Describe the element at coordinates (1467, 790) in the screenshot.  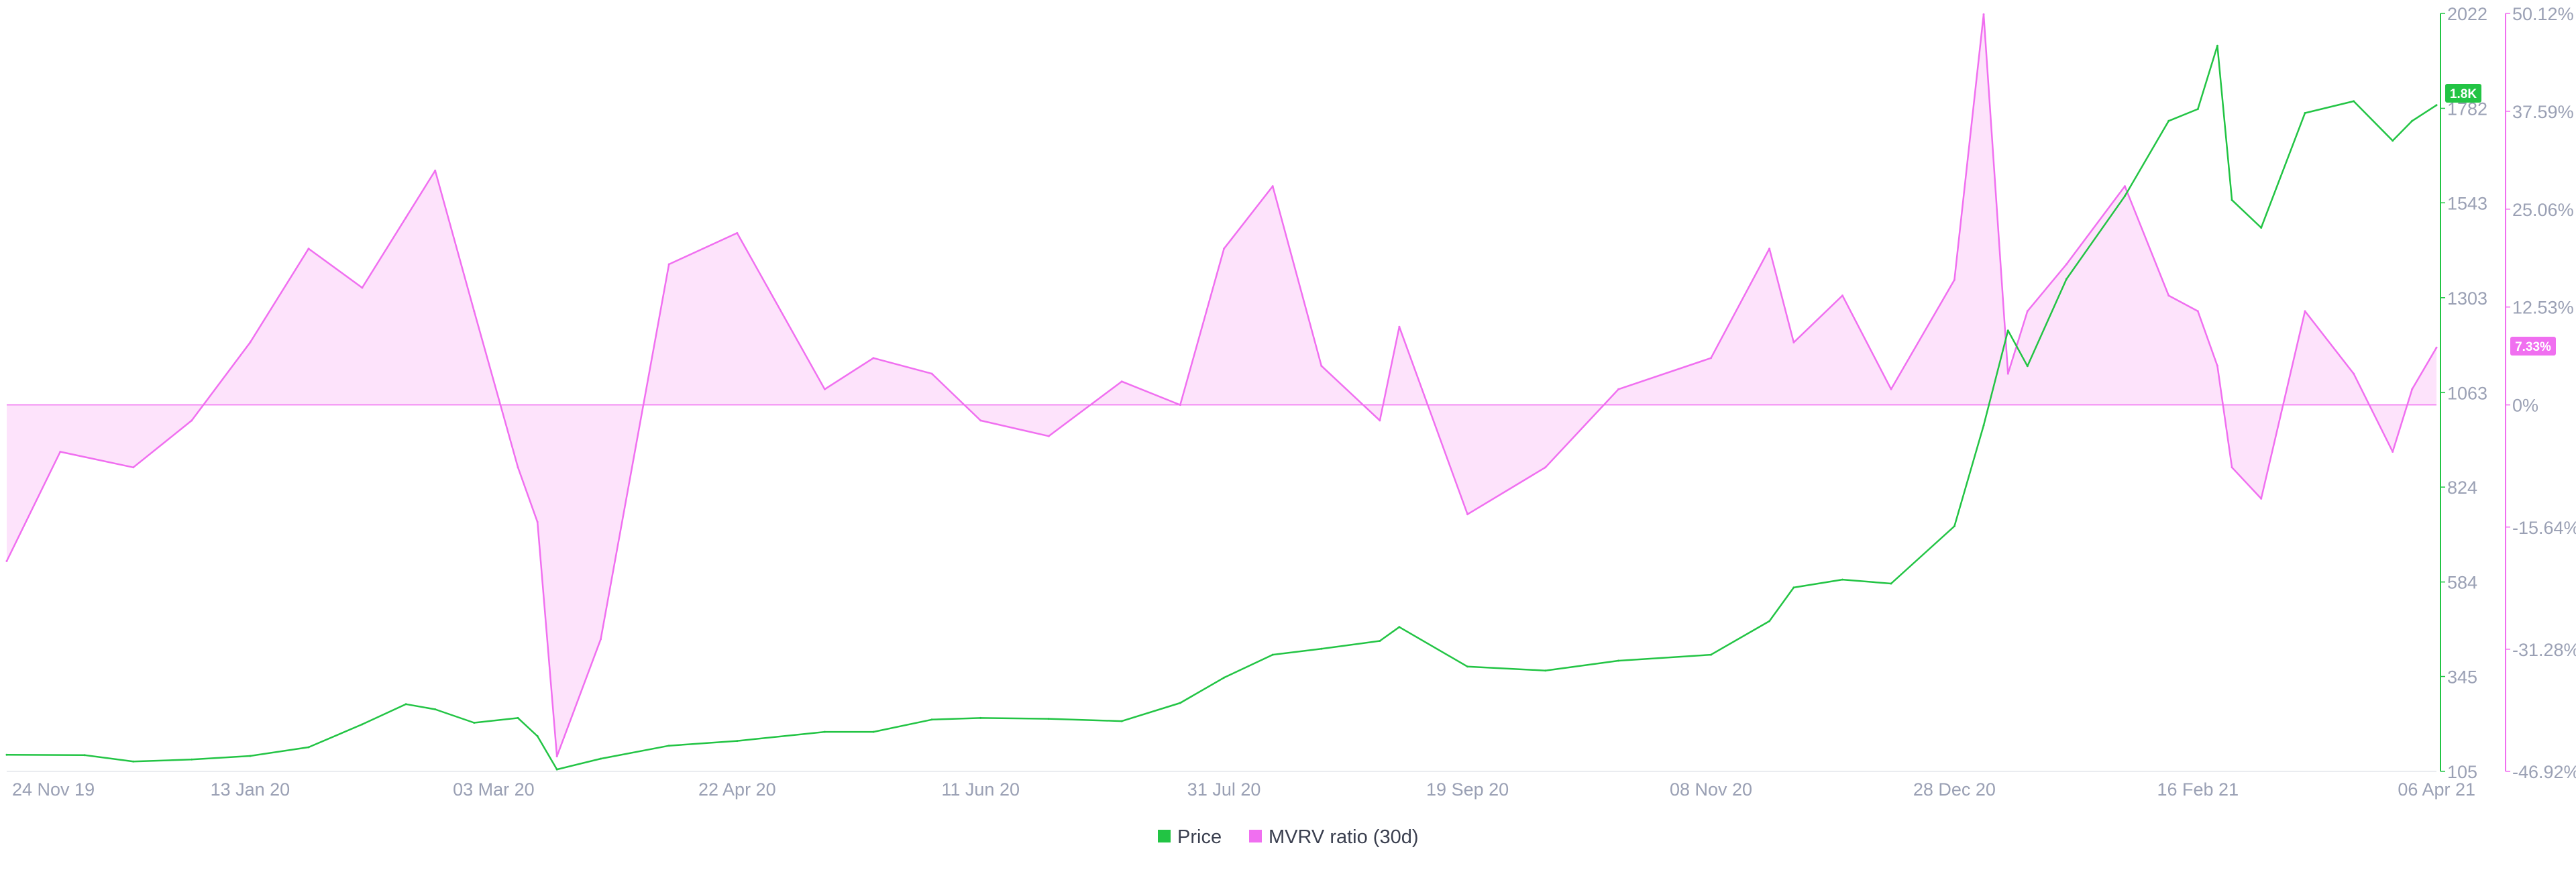
I see `x-tick-label: 19 Sep 20` at that location.